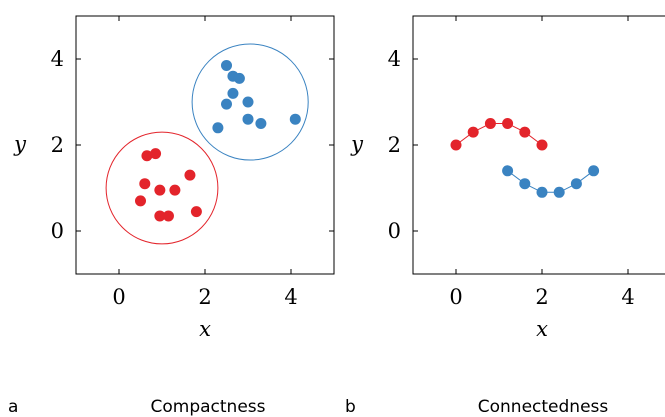  What do you see at coordinates (350, 407) in the screenshot?
I see `panel-letter-b: b` at bounding box center [350, 407].